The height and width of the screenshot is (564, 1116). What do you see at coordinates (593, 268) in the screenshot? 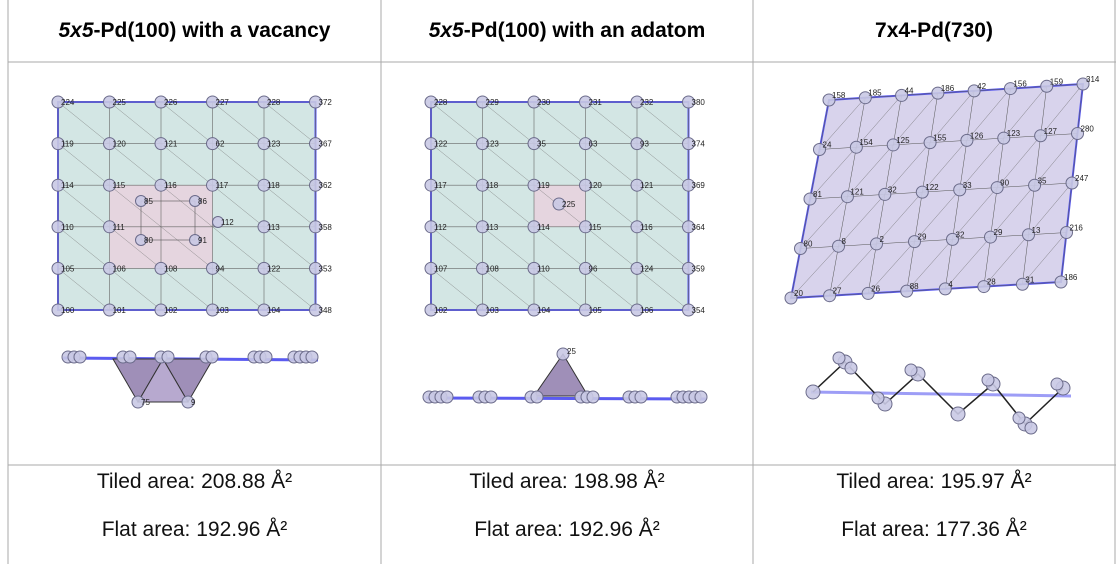
I see `atom-label: 96` at bounding box center [593, 268].